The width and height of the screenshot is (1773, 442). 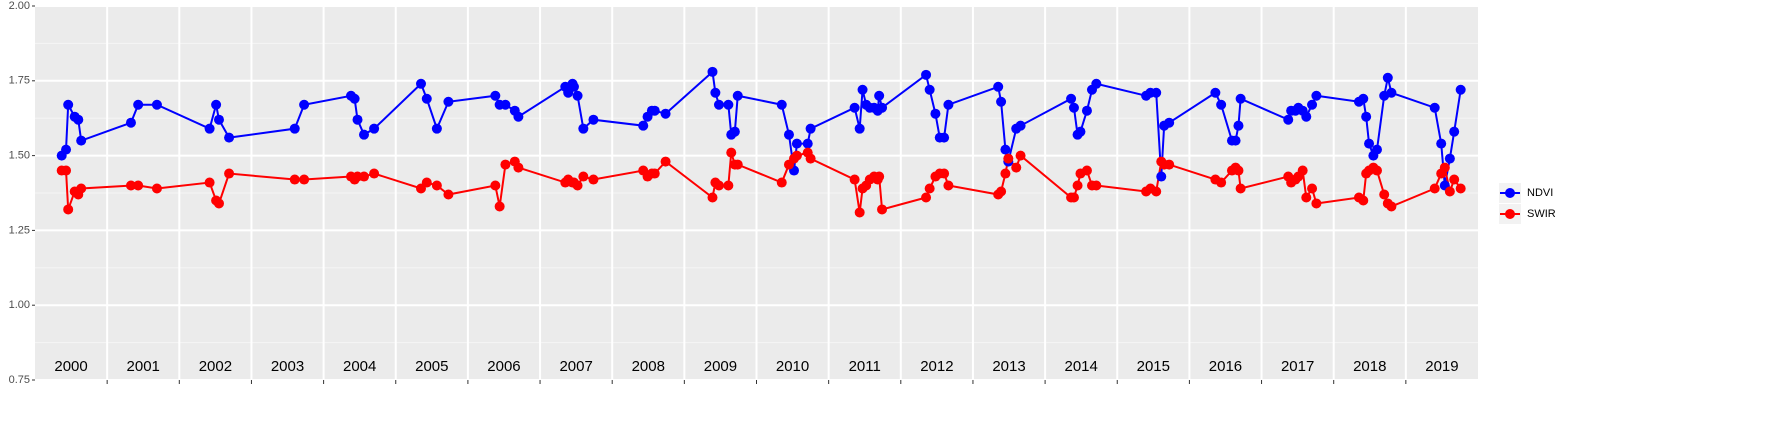 I want to click on x-tick-label: 2001, so click(x=143, y=366).